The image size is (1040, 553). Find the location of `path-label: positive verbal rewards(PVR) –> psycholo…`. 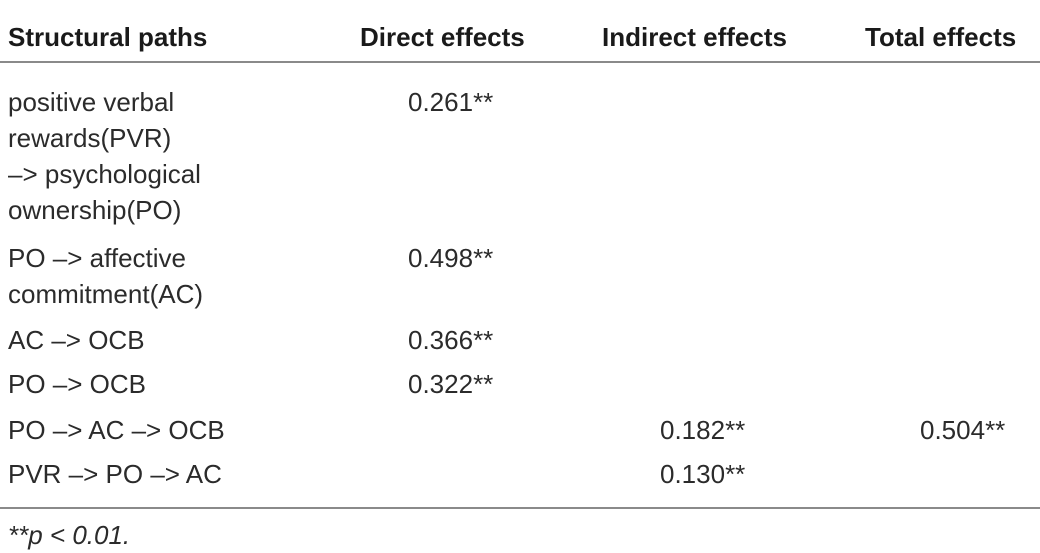

path-label: positive verbal rewards(PVR) –> psycholo… is located at coordinates (104, 156).